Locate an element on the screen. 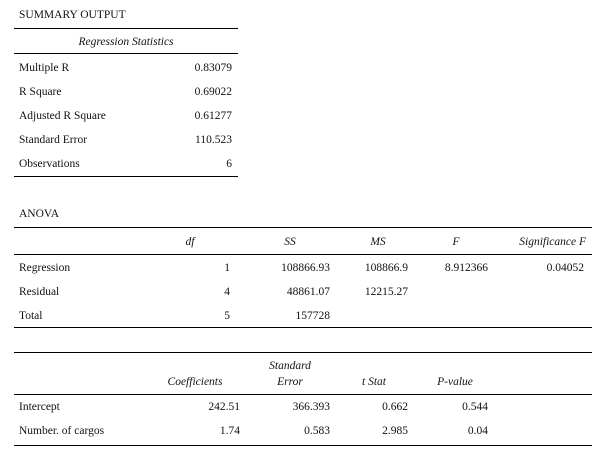 The width and height of the screenshot is (614, 459). anova-row-label: Total is located at coordinates (31, 316).